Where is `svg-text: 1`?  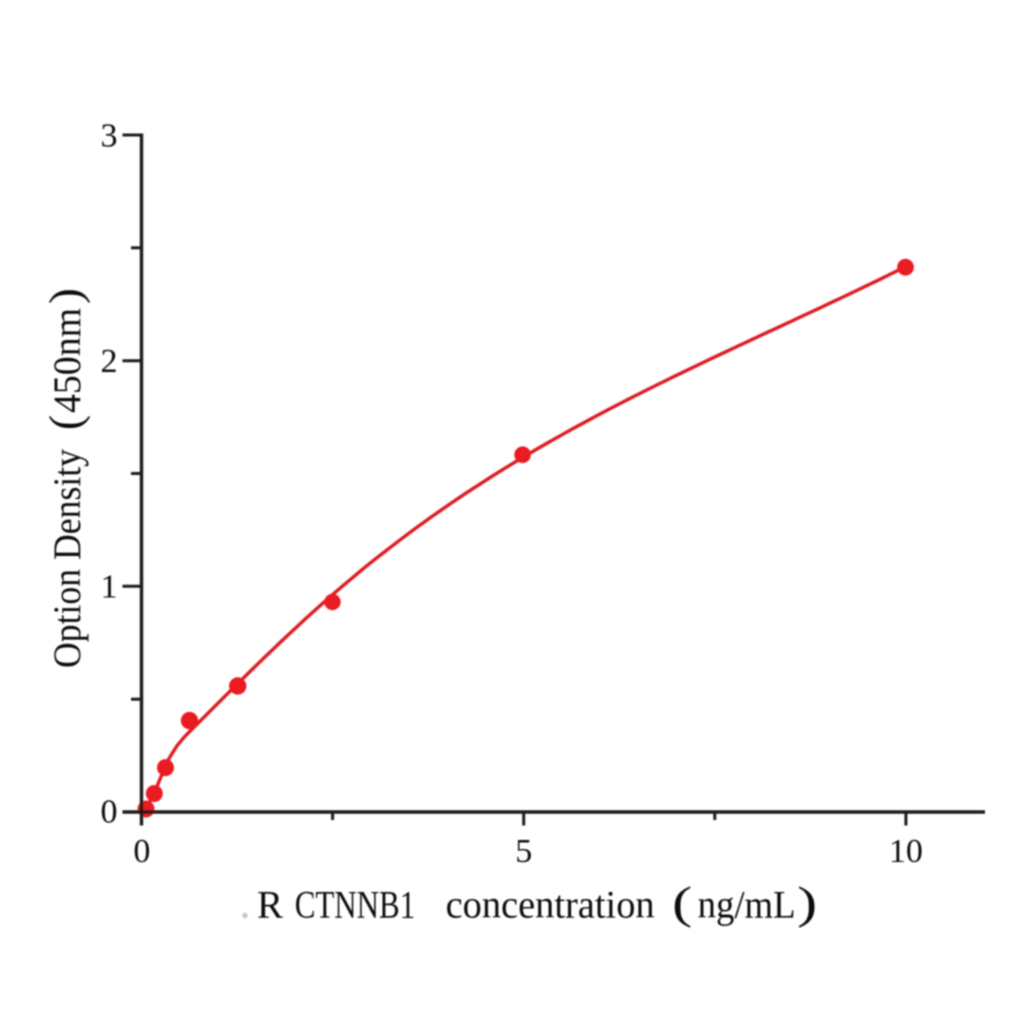 svg-text: 1 is located at coordinates (109, 587).